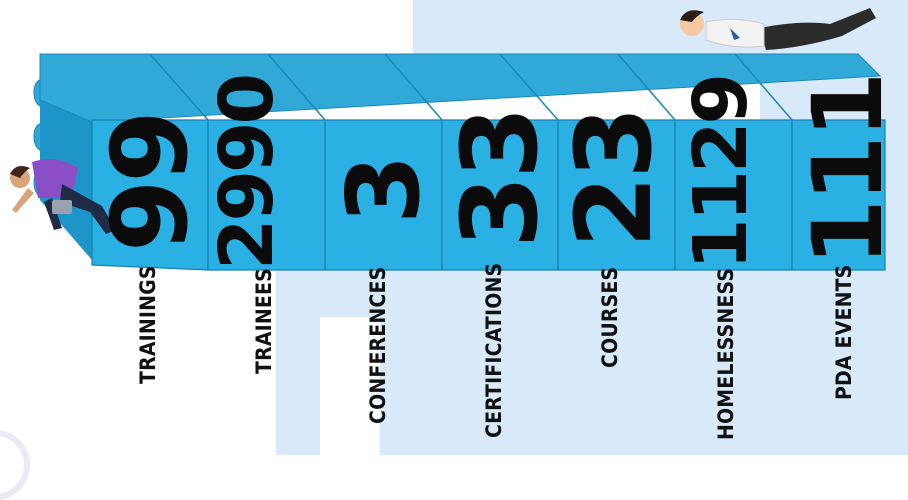  What do you see at coordinates (383, 190) in the screenshot?
I see `stat-value-conferences: 3` at bounding box center [383, 190].